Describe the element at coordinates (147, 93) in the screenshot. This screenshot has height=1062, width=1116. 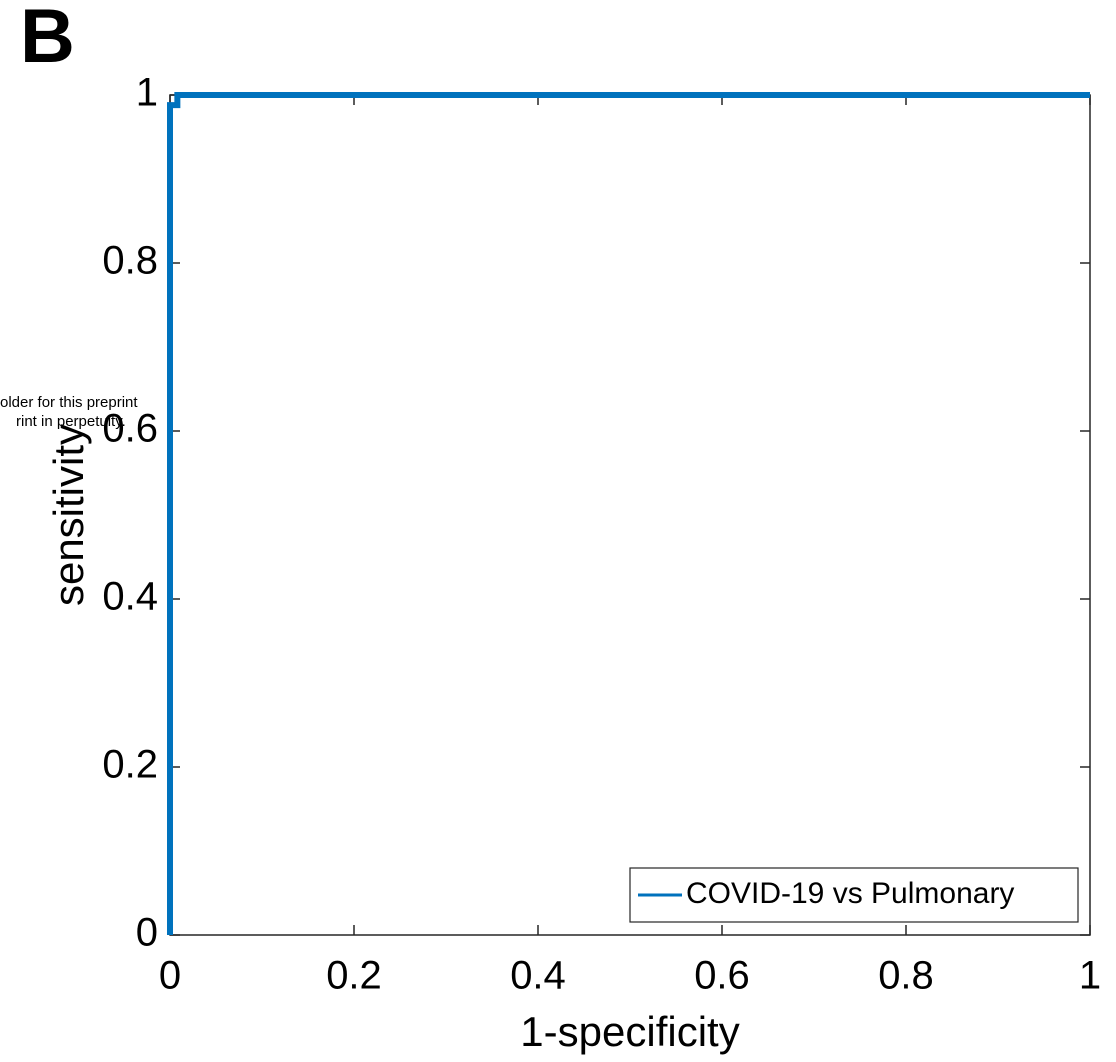
I see `y-tick-label: 1` at that location.